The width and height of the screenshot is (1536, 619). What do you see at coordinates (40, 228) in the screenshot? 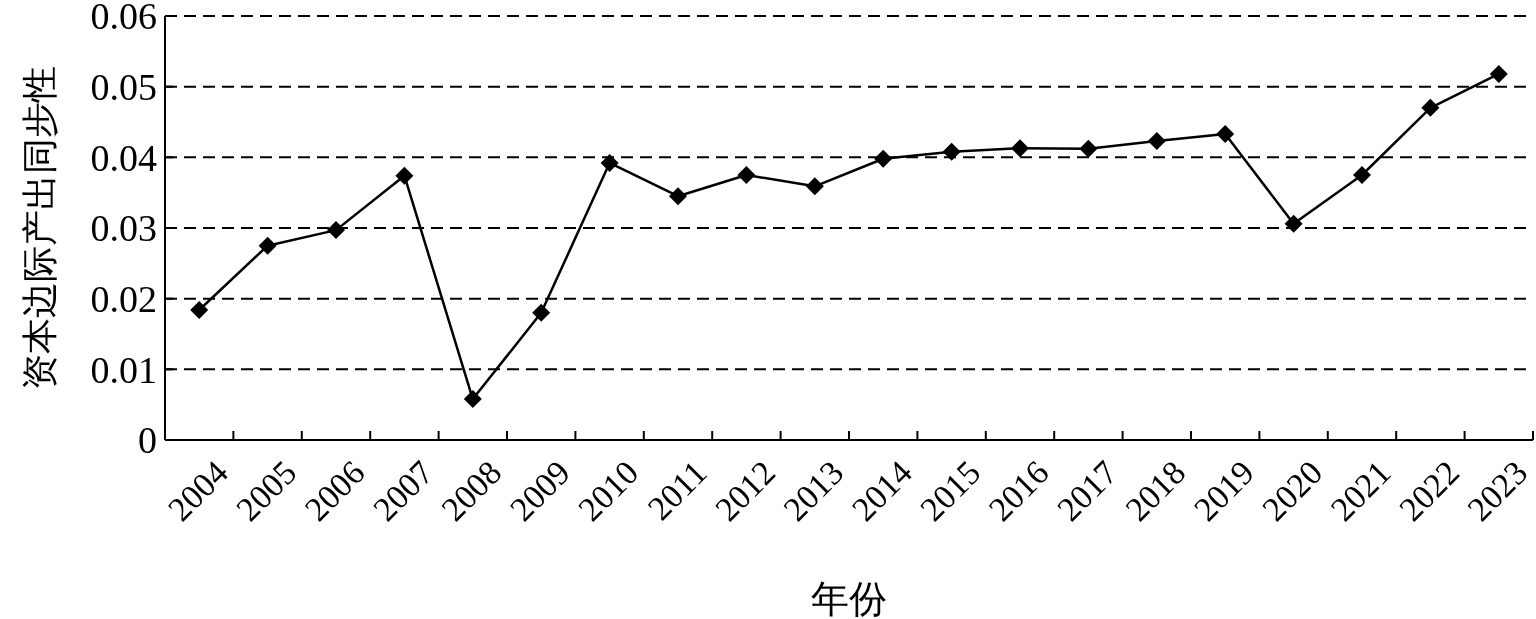
I see `y-axis-title: 资本边际产出同步性` at bounding box center [40, 228].